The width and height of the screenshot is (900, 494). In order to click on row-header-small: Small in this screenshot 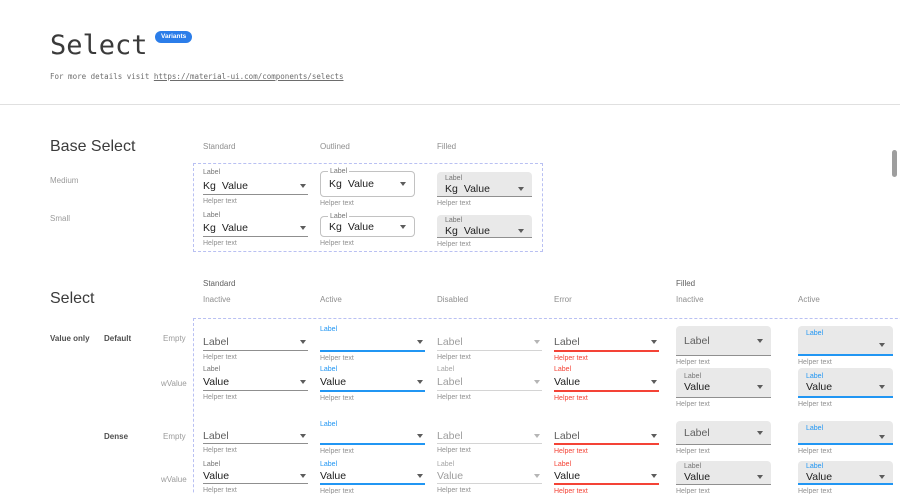, I will do `click(60, 218)`.